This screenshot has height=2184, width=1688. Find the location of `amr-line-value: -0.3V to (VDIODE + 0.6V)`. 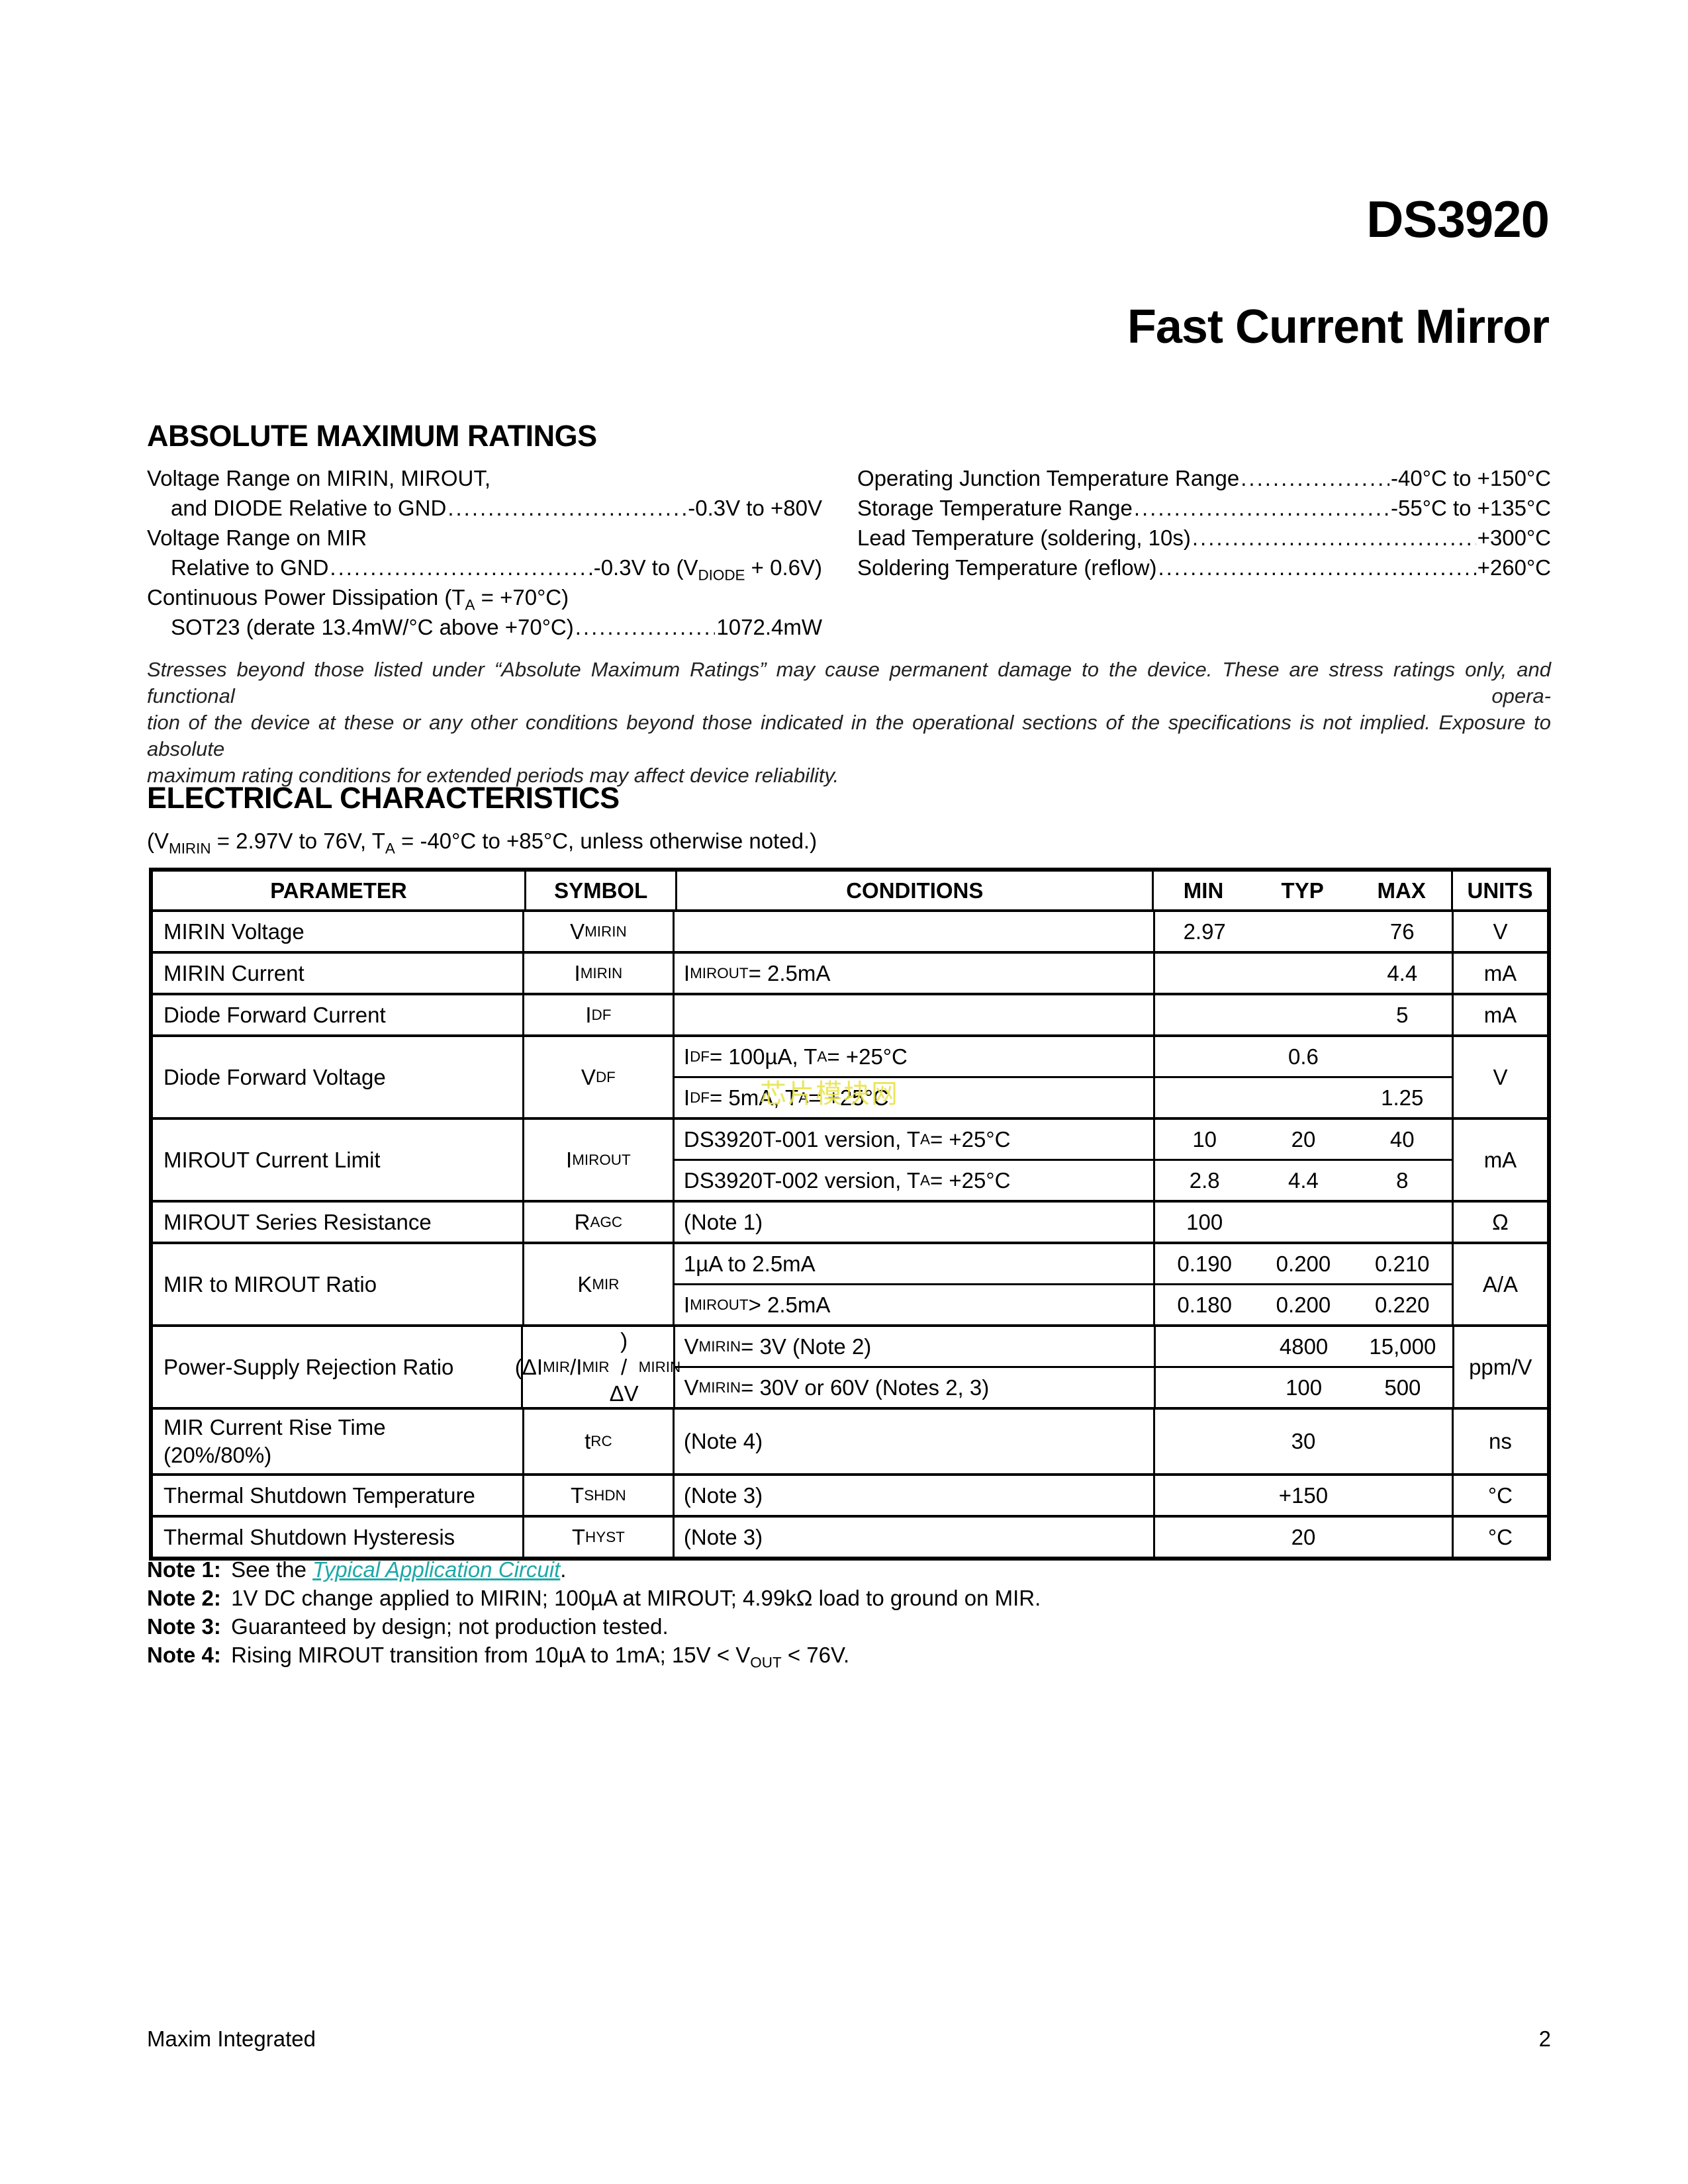

amr-line-value: -0.3V to (VDIODE + 0.6V) is located at coordinates (707, 569).